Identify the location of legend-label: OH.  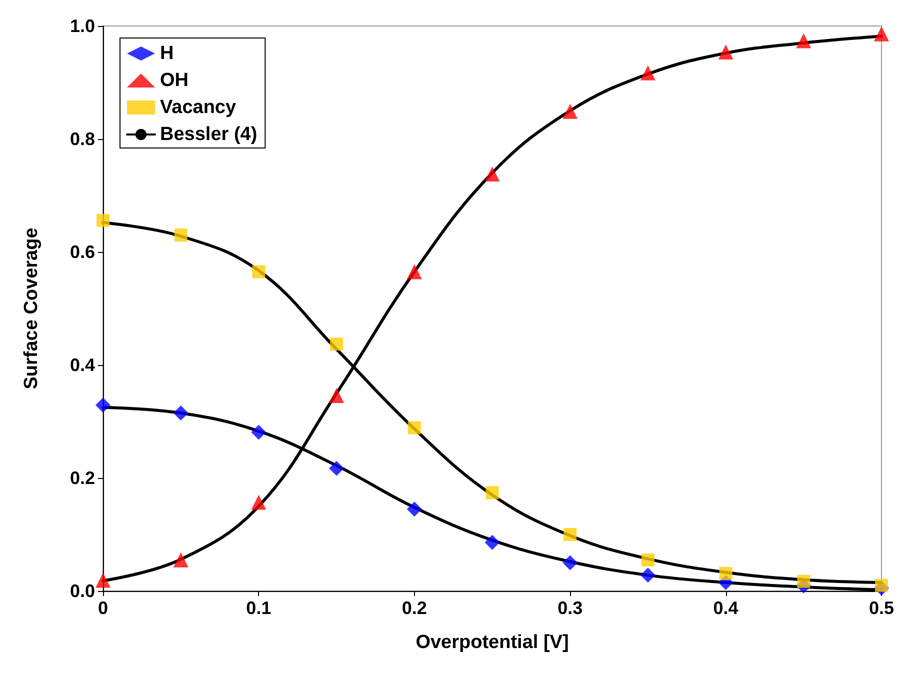
(174, 80).